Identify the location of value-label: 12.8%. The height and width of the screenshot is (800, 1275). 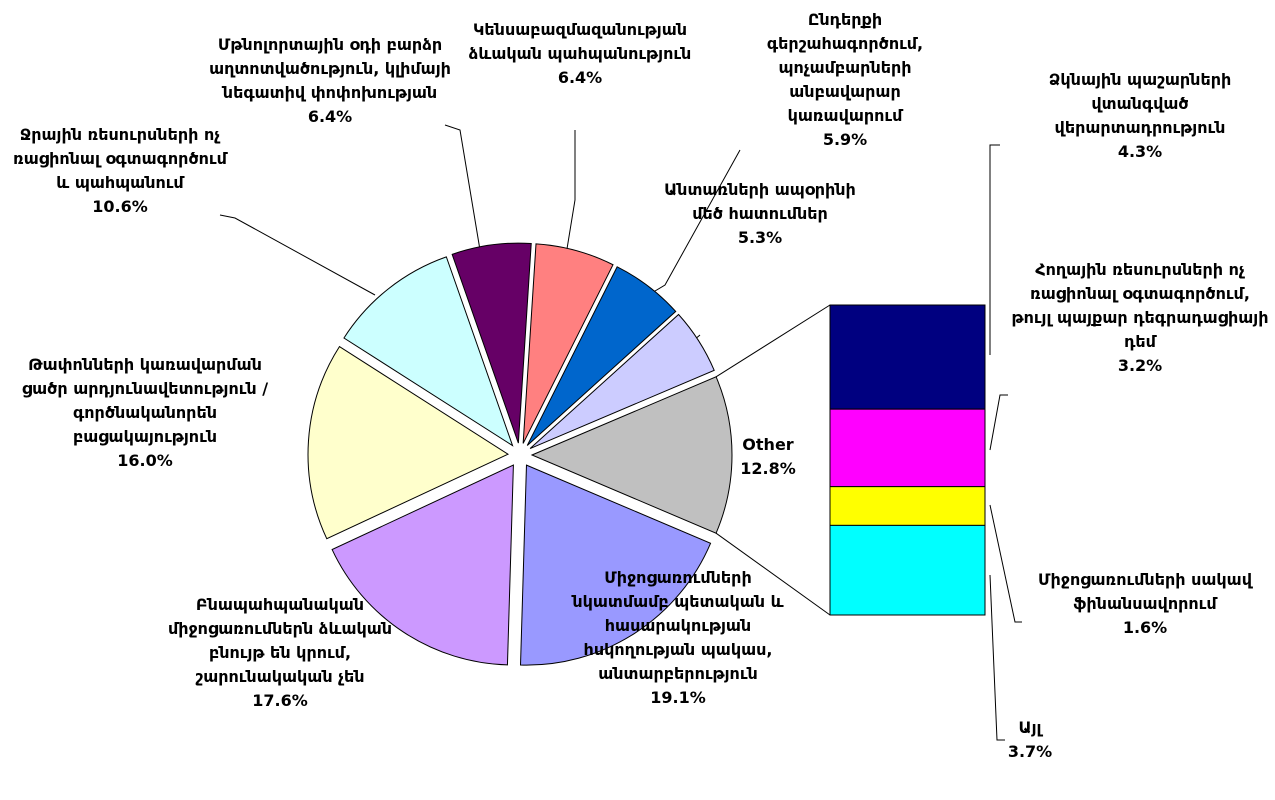
(768, 468).